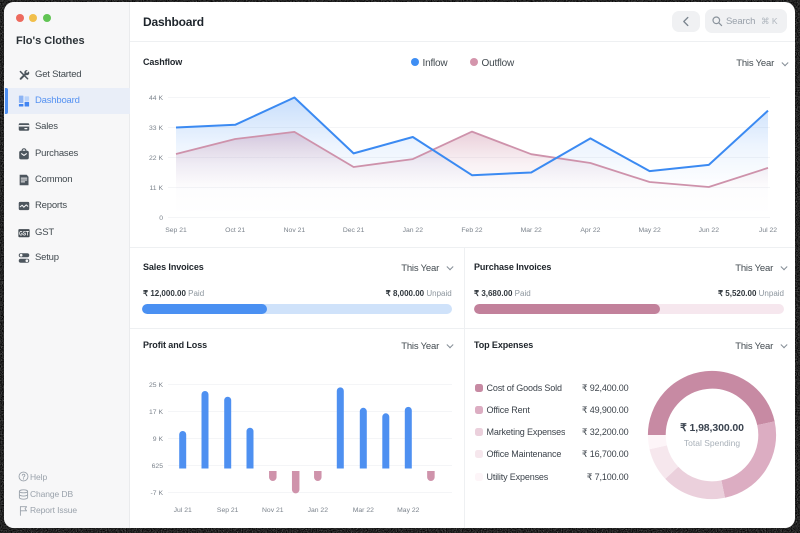 This screenshot has width=800, height=533. Describe the element at coordinates (156, 158) in the screenshot. I see `svg-text: 22 K` at that location.